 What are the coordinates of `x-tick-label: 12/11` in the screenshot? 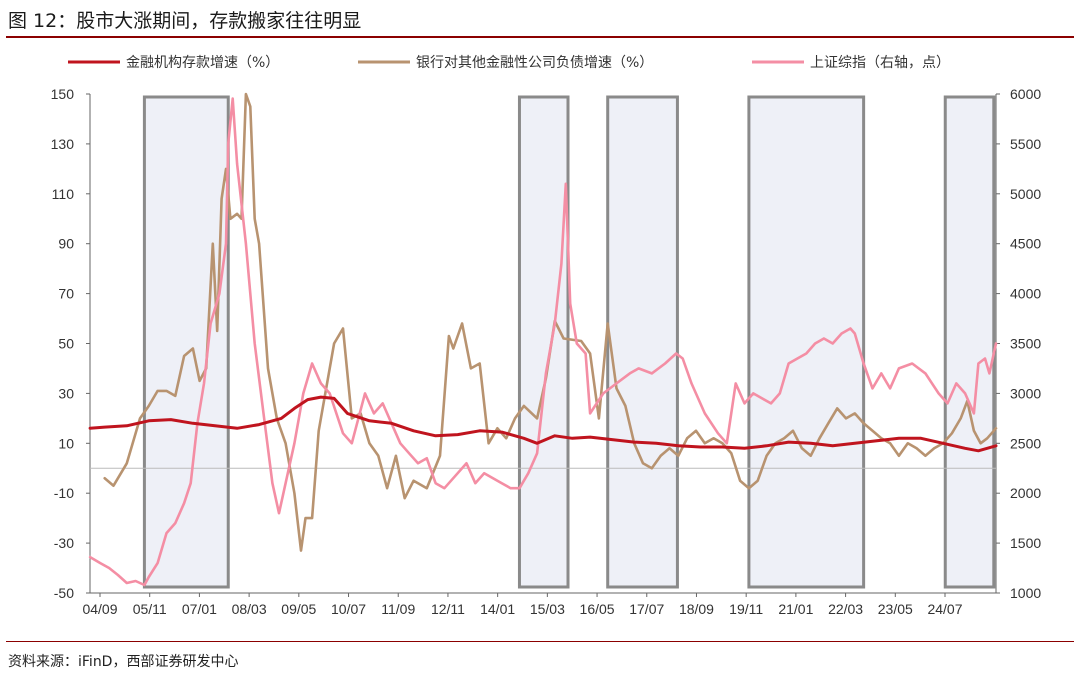 It's located at (448, 609).